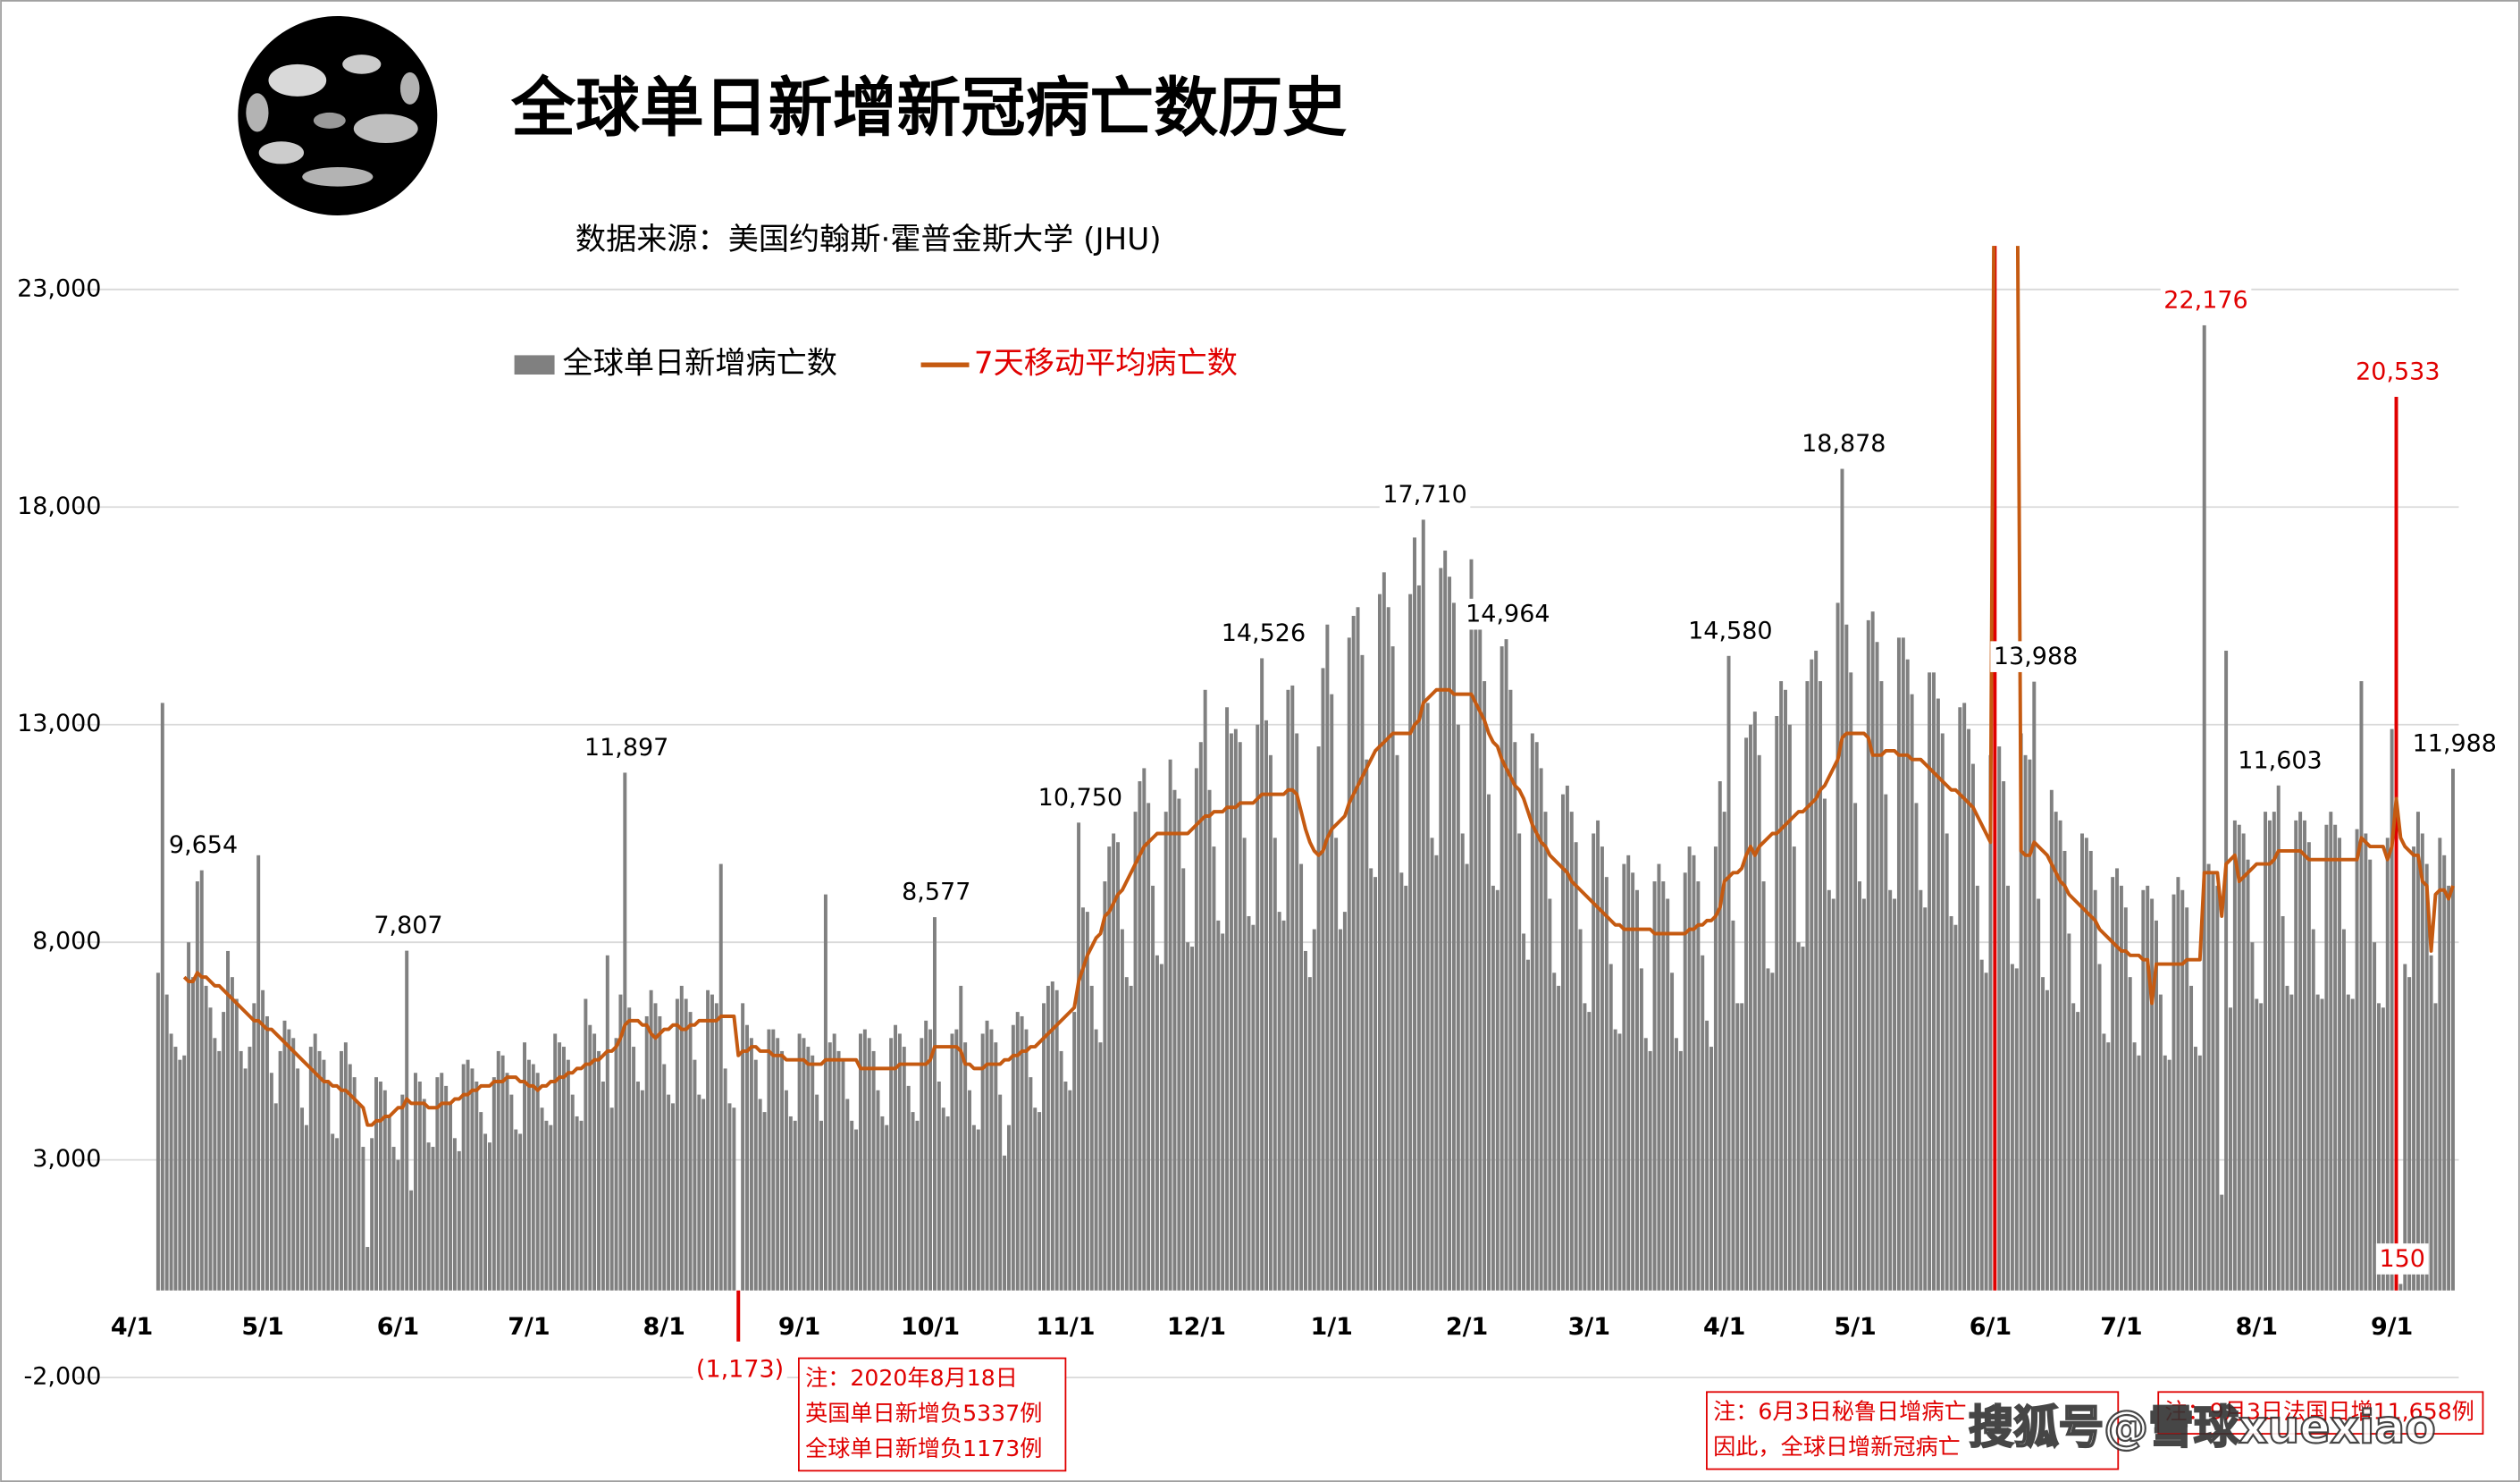 This screenshot has width=2520, height=1482. I want to click on x-tick-label: 11/1, so click(1065, 1327).